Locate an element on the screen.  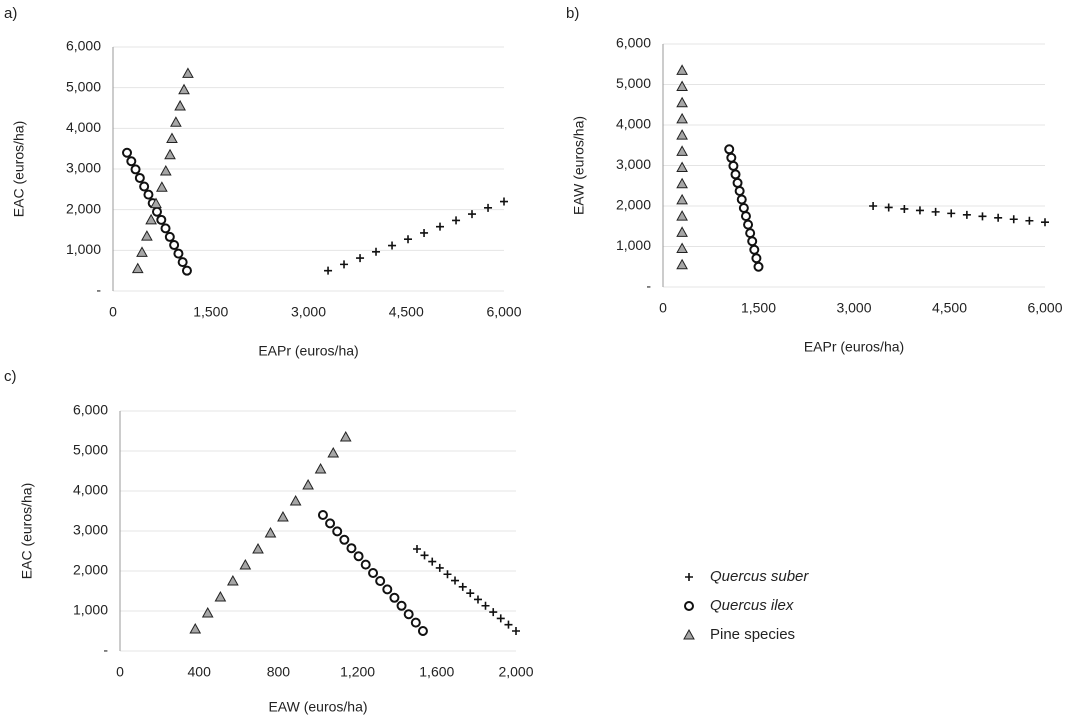
x-tick-label: 0 is located at coordinates (120, 672).